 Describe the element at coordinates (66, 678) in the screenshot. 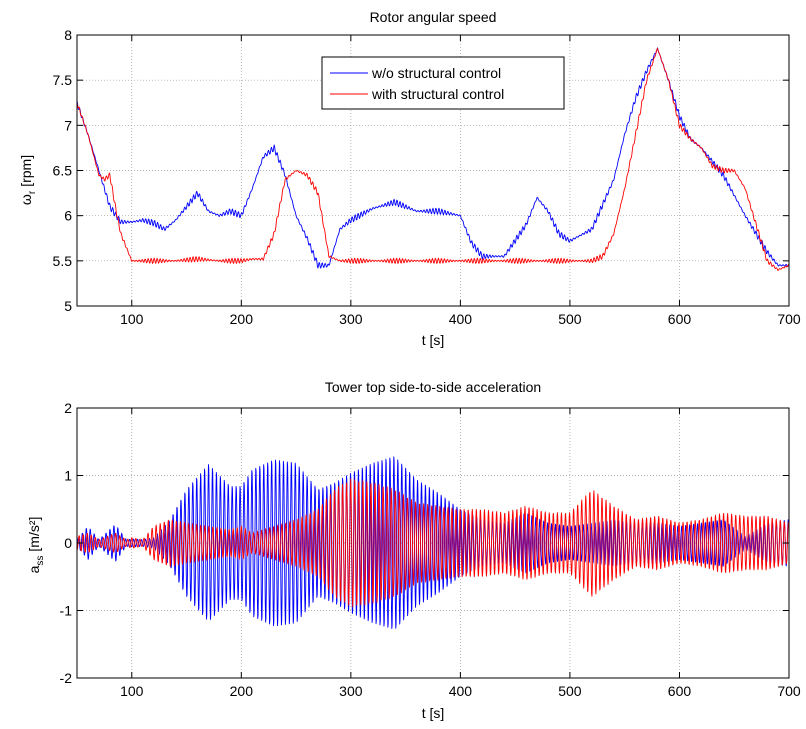

I see `y-tick-label: -2` at that location.